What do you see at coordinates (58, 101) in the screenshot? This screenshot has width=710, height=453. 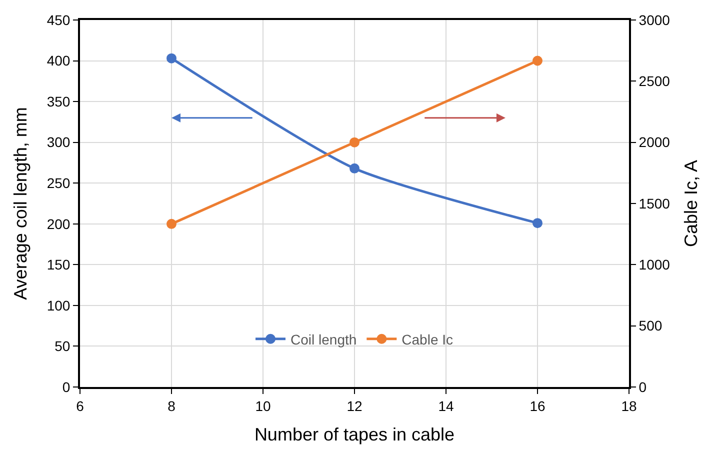 I see `y-tick-label: 350` at bounding box center [58, 101].